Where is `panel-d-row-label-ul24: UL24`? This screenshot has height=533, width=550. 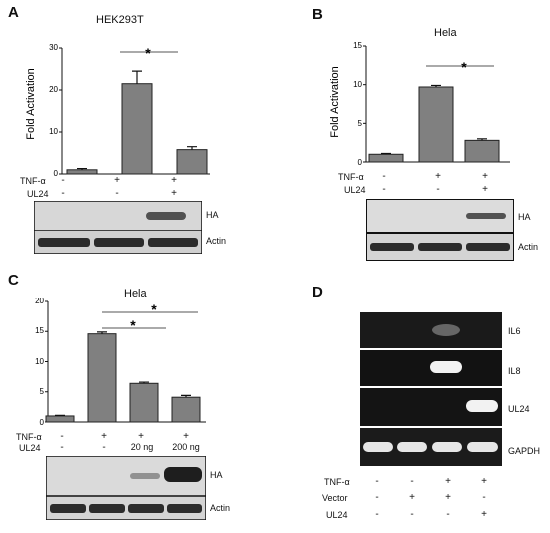 panel-d-row-label-ul24: UL24 is located at coordinates (337, 515).